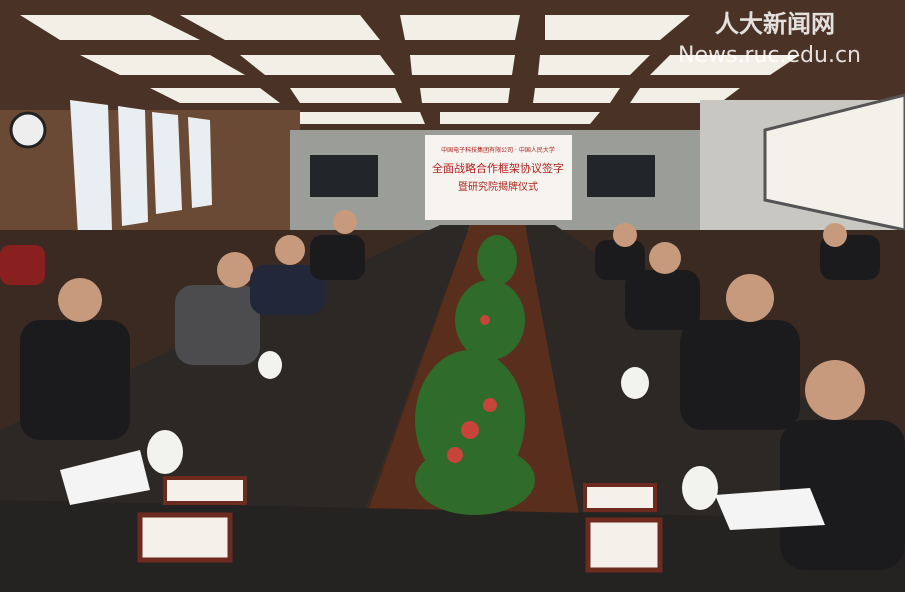  Describe the element at coordinates (498, 177) in the screenshot. I see `projection-screen` at that location.